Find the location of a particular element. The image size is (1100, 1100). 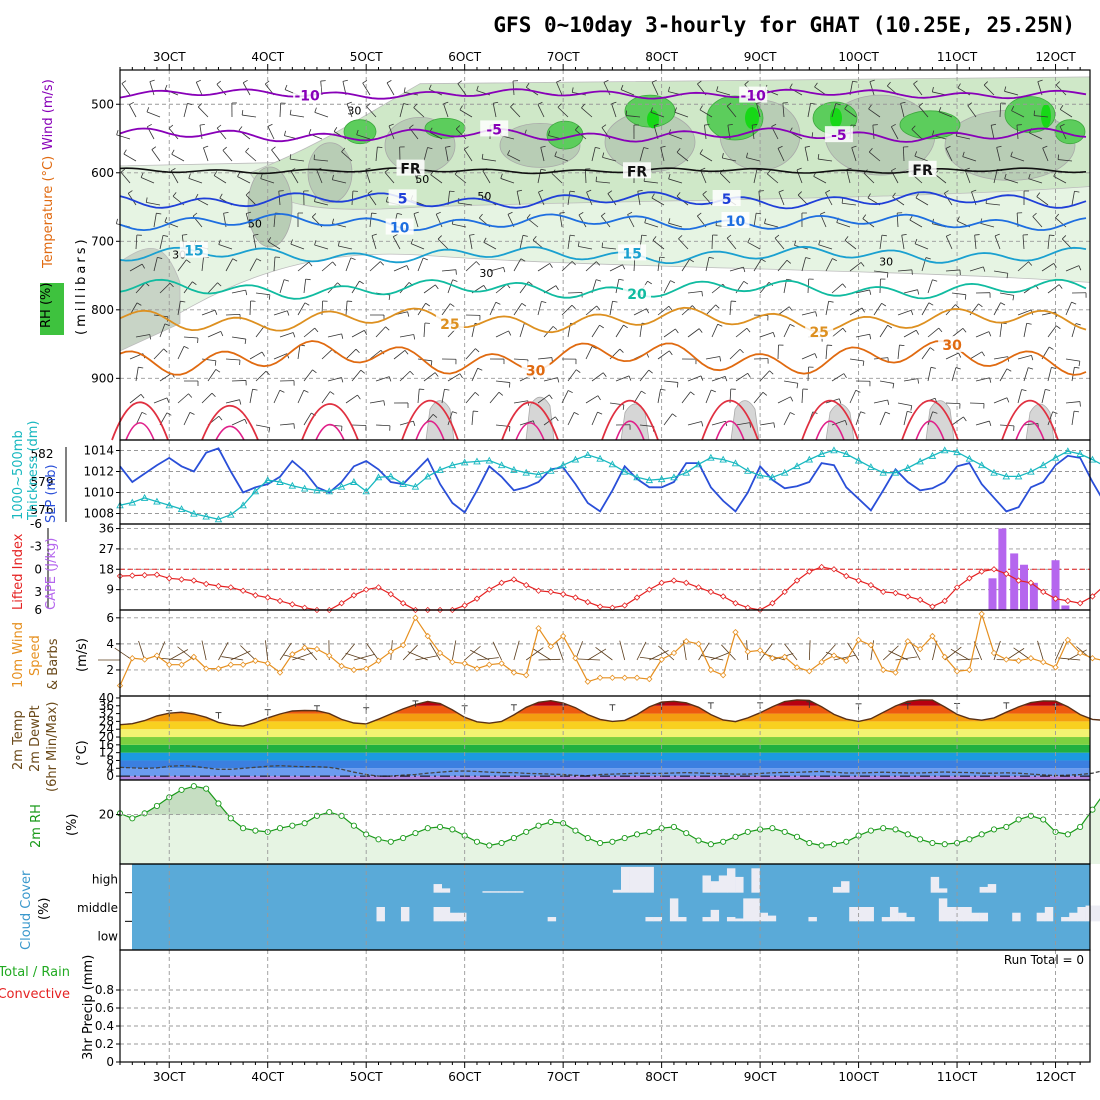

cloud-middle-cell is located at coordinates (658, 919).